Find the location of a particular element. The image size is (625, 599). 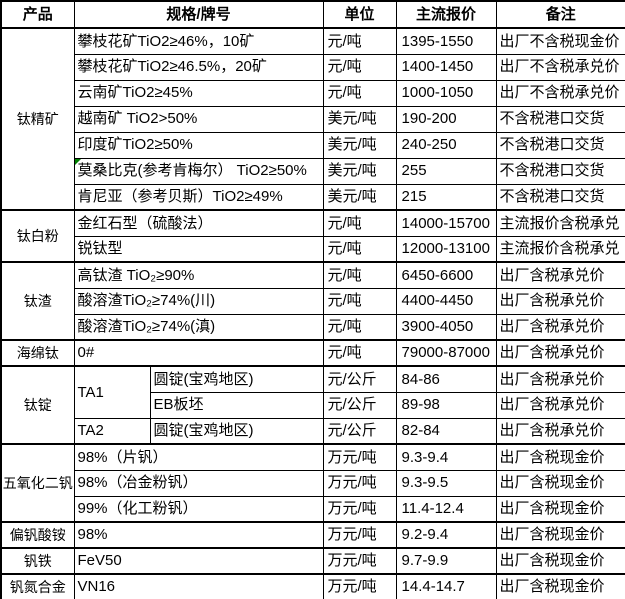

table-row: 酸溶渣TiO₂≥74%(川) 元/吨 4400-4450 出厂含税承兑价 is located at coordinates (313, 301).